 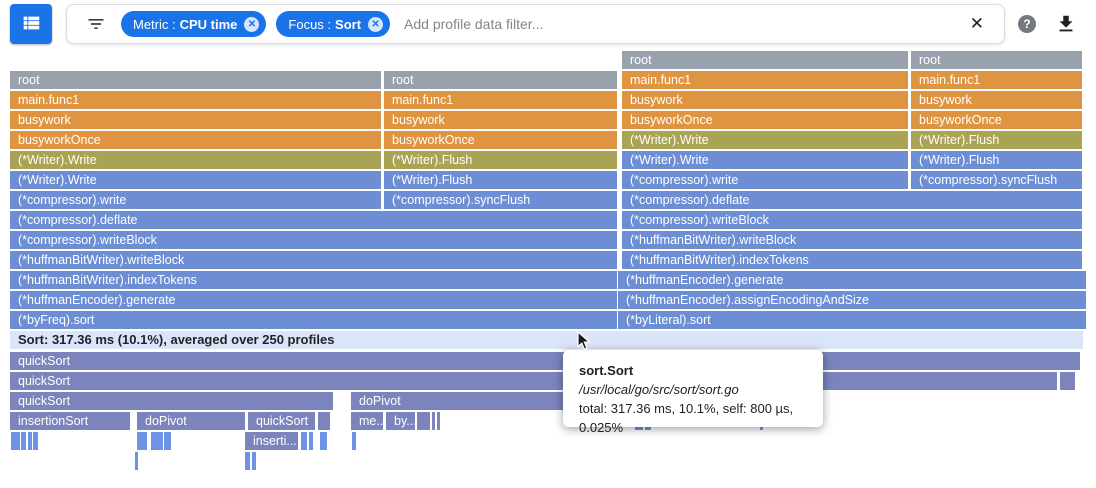 I want to click on filter-list-icon, so click(x=96, y=24).